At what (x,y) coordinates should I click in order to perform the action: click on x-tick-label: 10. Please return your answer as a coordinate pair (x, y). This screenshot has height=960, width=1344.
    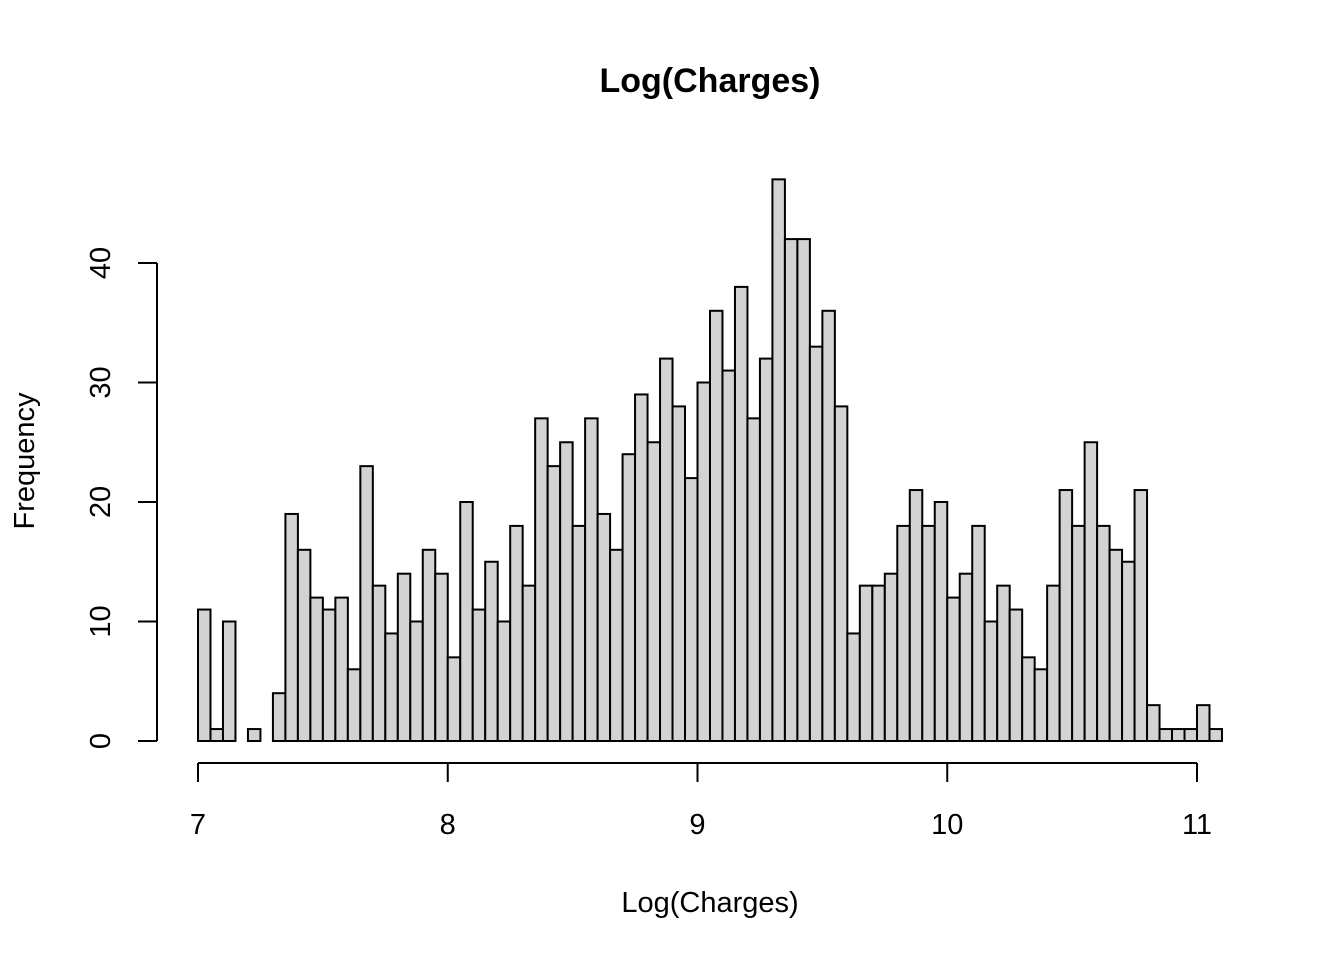
    Looking at the image, I should click on (947, 825).